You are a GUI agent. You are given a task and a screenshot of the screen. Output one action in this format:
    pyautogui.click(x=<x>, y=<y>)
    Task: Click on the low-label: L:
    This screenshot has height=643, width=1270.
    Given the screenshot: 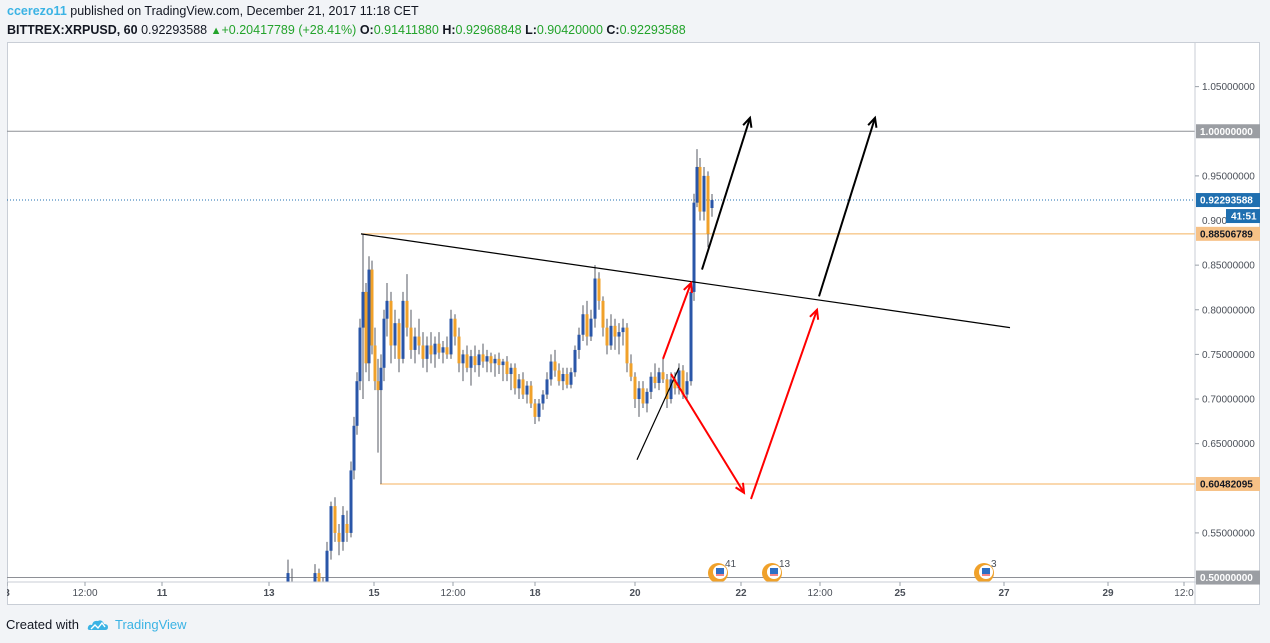 What is the action you would take?
    pyautogui.click(x=531, y=30)
    